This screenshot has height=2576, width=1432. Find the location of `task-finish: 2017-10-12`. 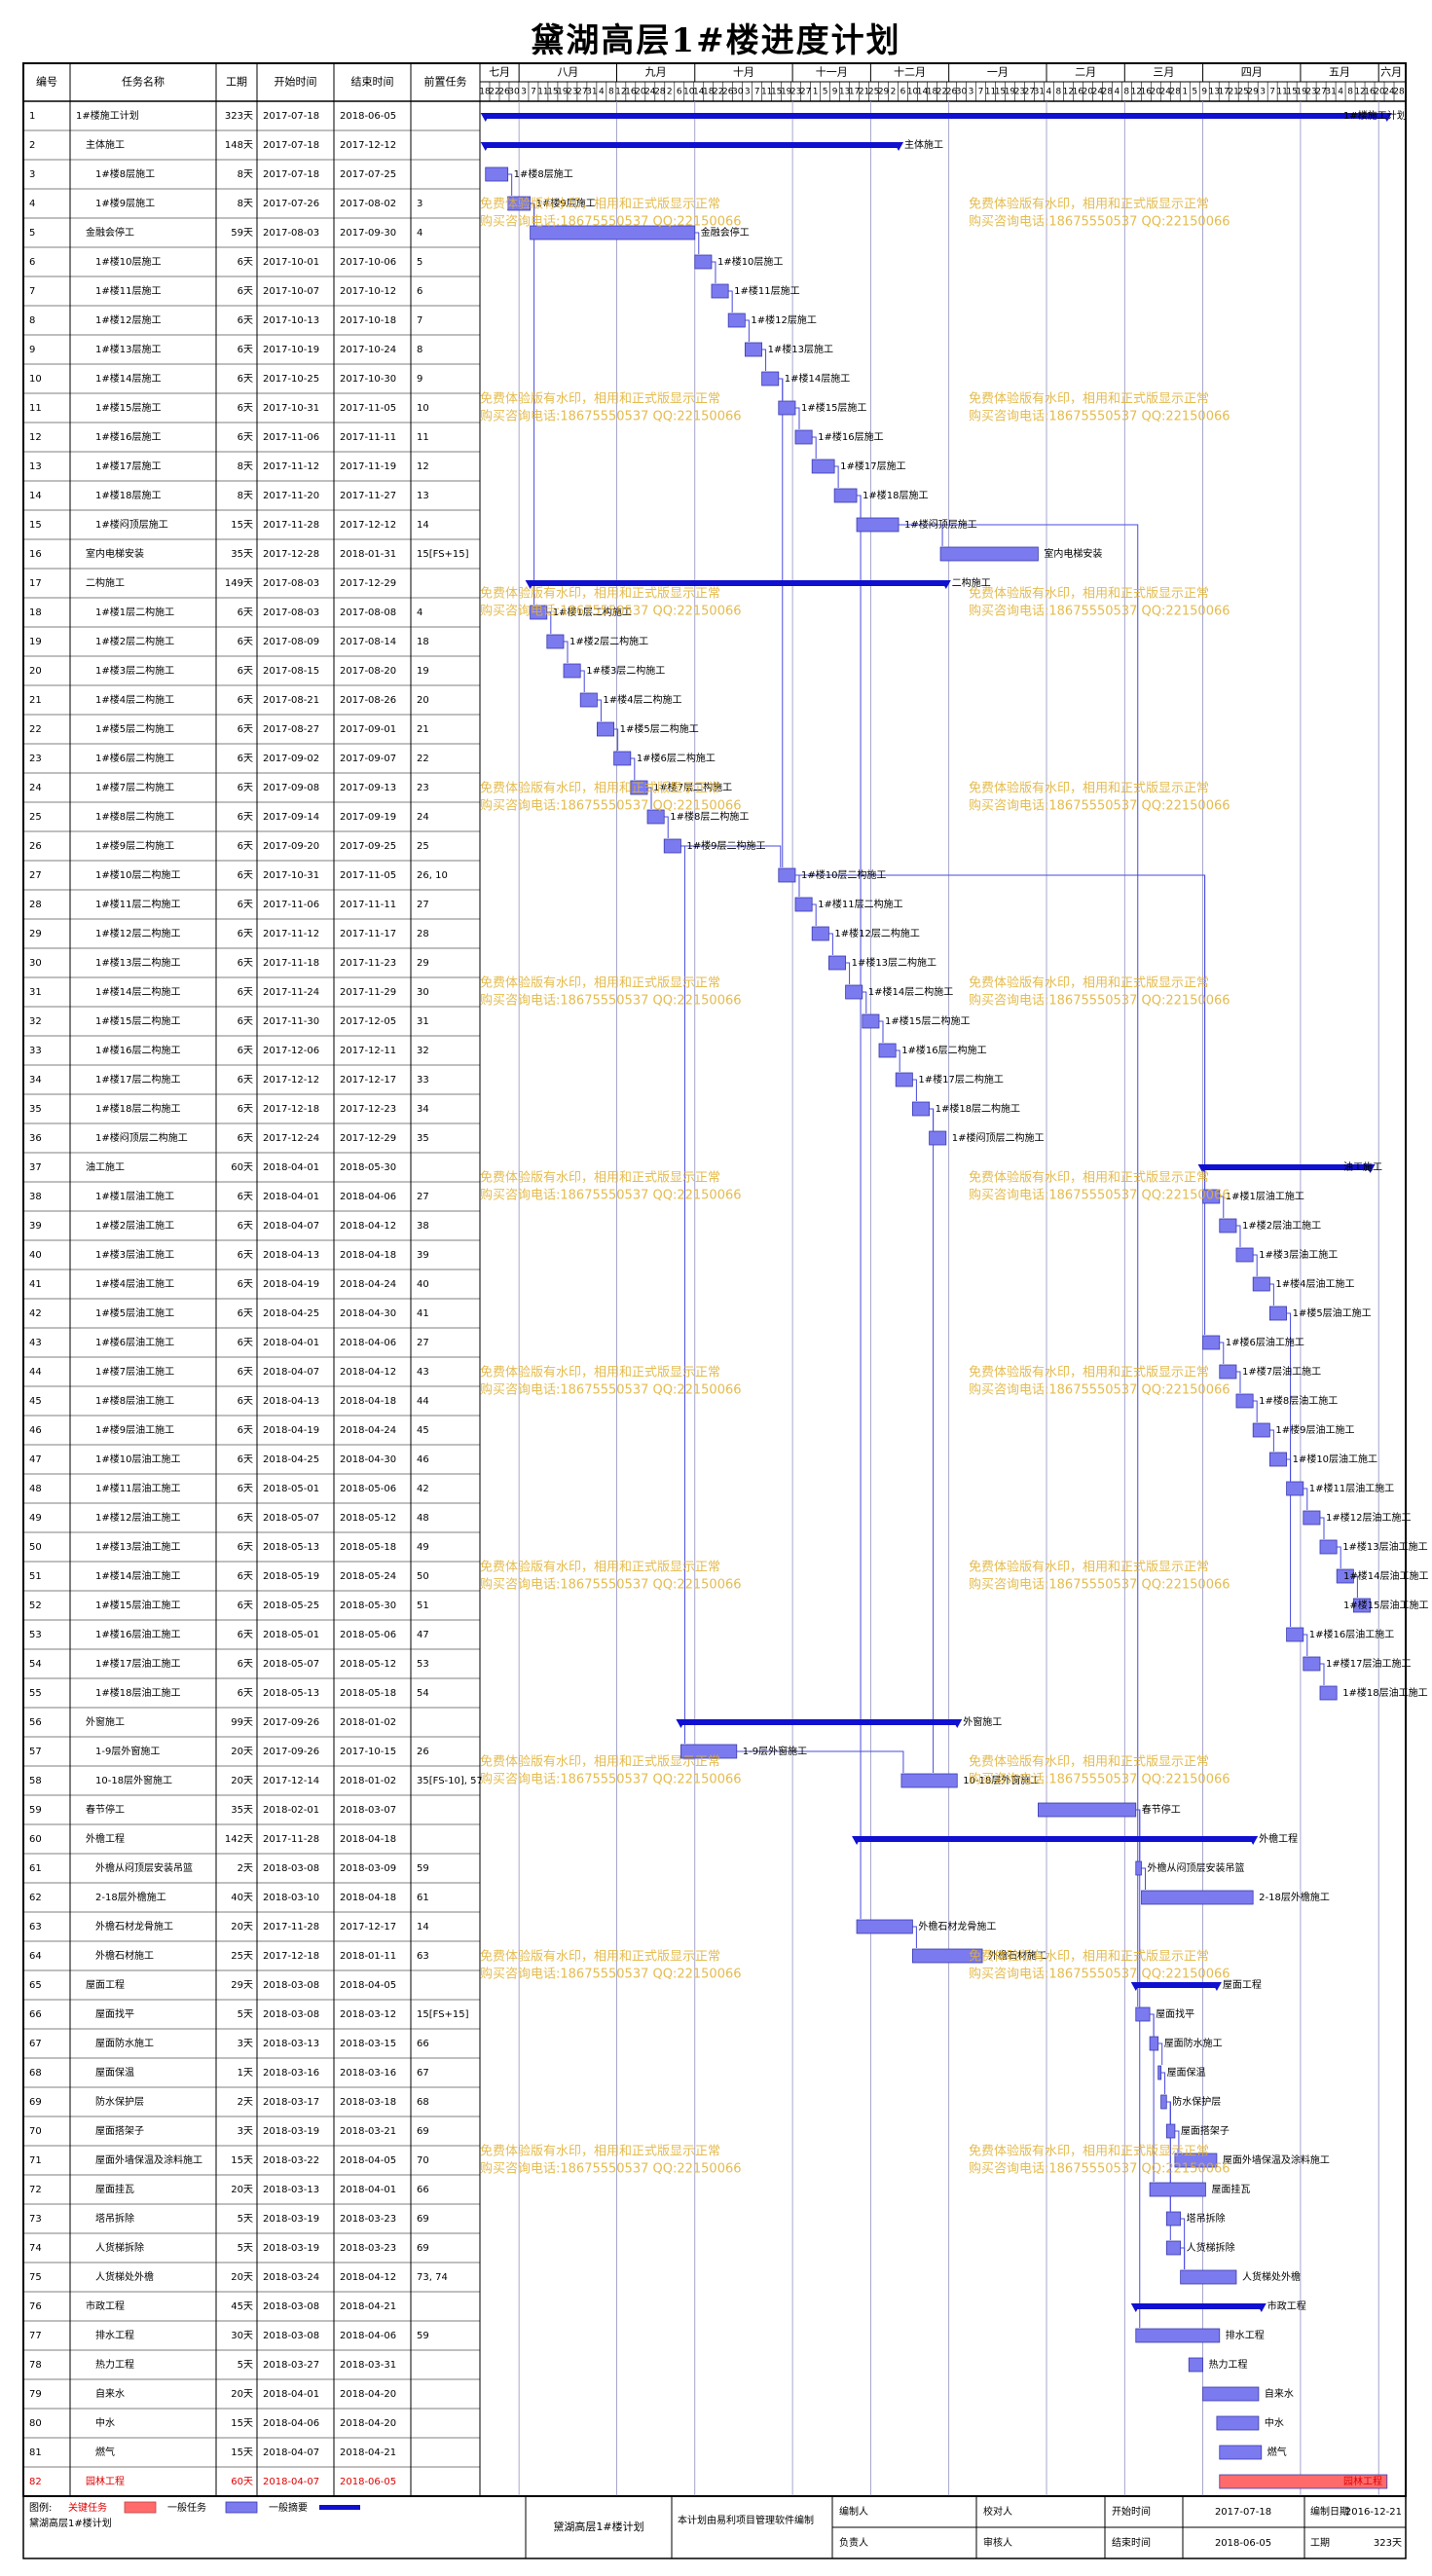

task-finish: 2017-10-12 is located at coordinates (368, 291).